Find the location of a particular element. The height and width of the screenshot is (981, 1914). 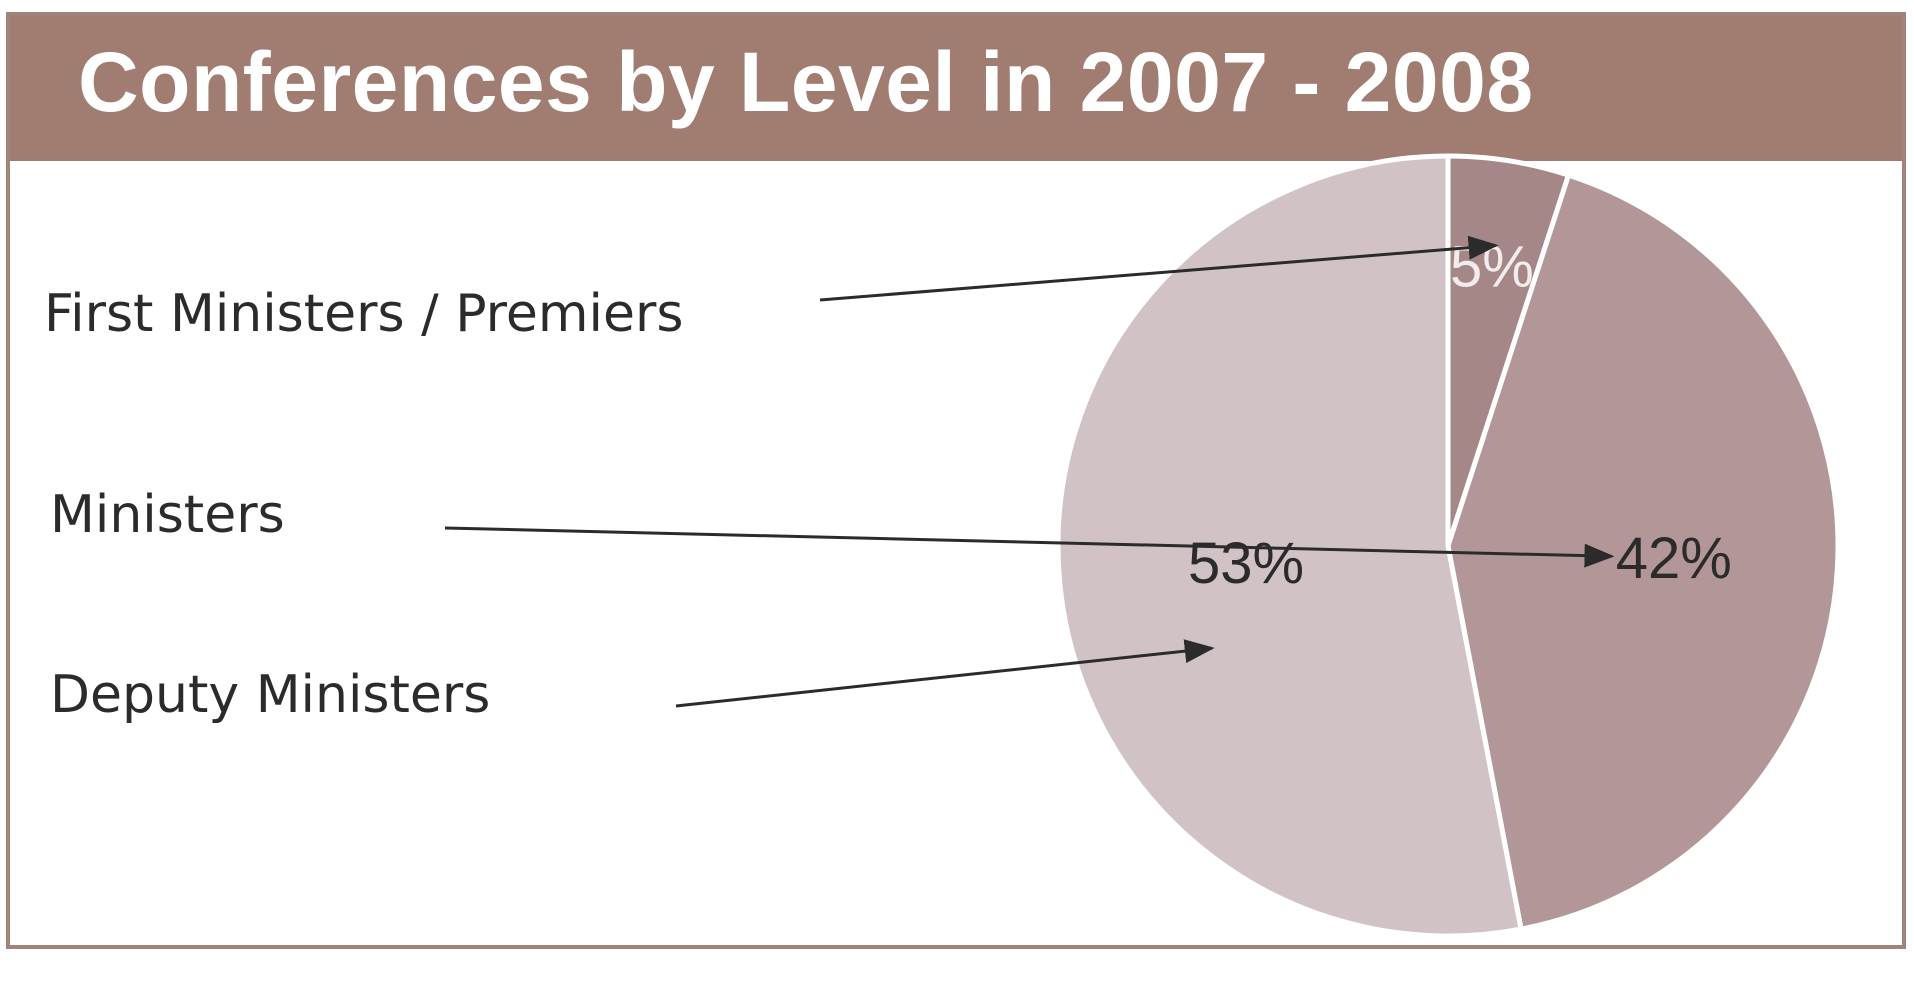

legend-label-first-ministers: First Ministers / Premiers is located at coordinates (363, 314).